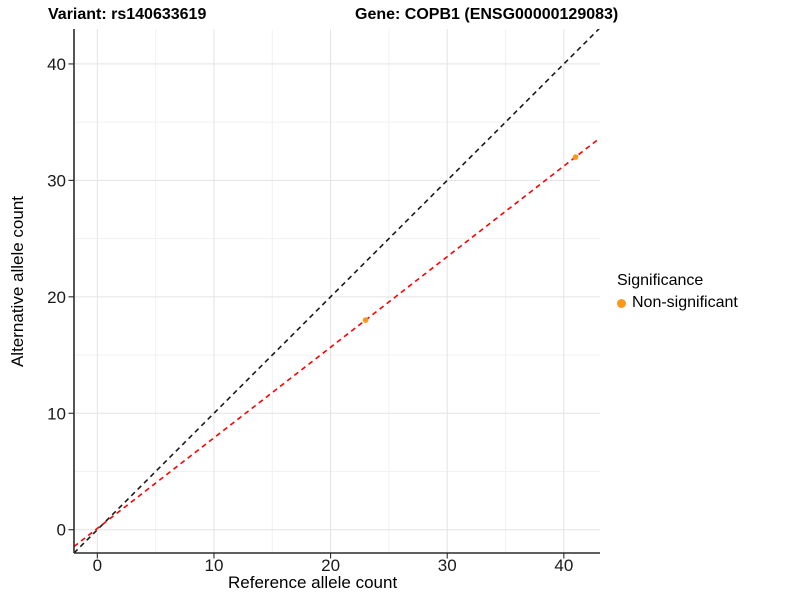  I want to click on y-tick-label: 20, so click(56, 297).